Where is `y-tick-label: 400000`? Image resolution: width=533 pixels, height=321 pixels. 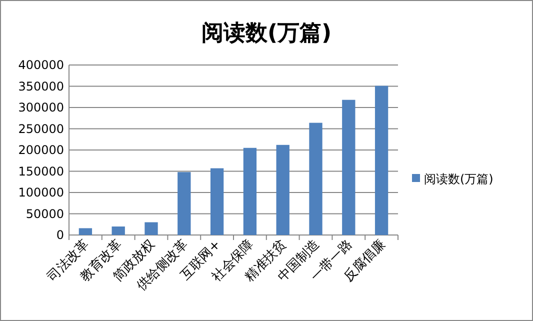 y-tick-label: 400000 is located at coordinates (41, 65).